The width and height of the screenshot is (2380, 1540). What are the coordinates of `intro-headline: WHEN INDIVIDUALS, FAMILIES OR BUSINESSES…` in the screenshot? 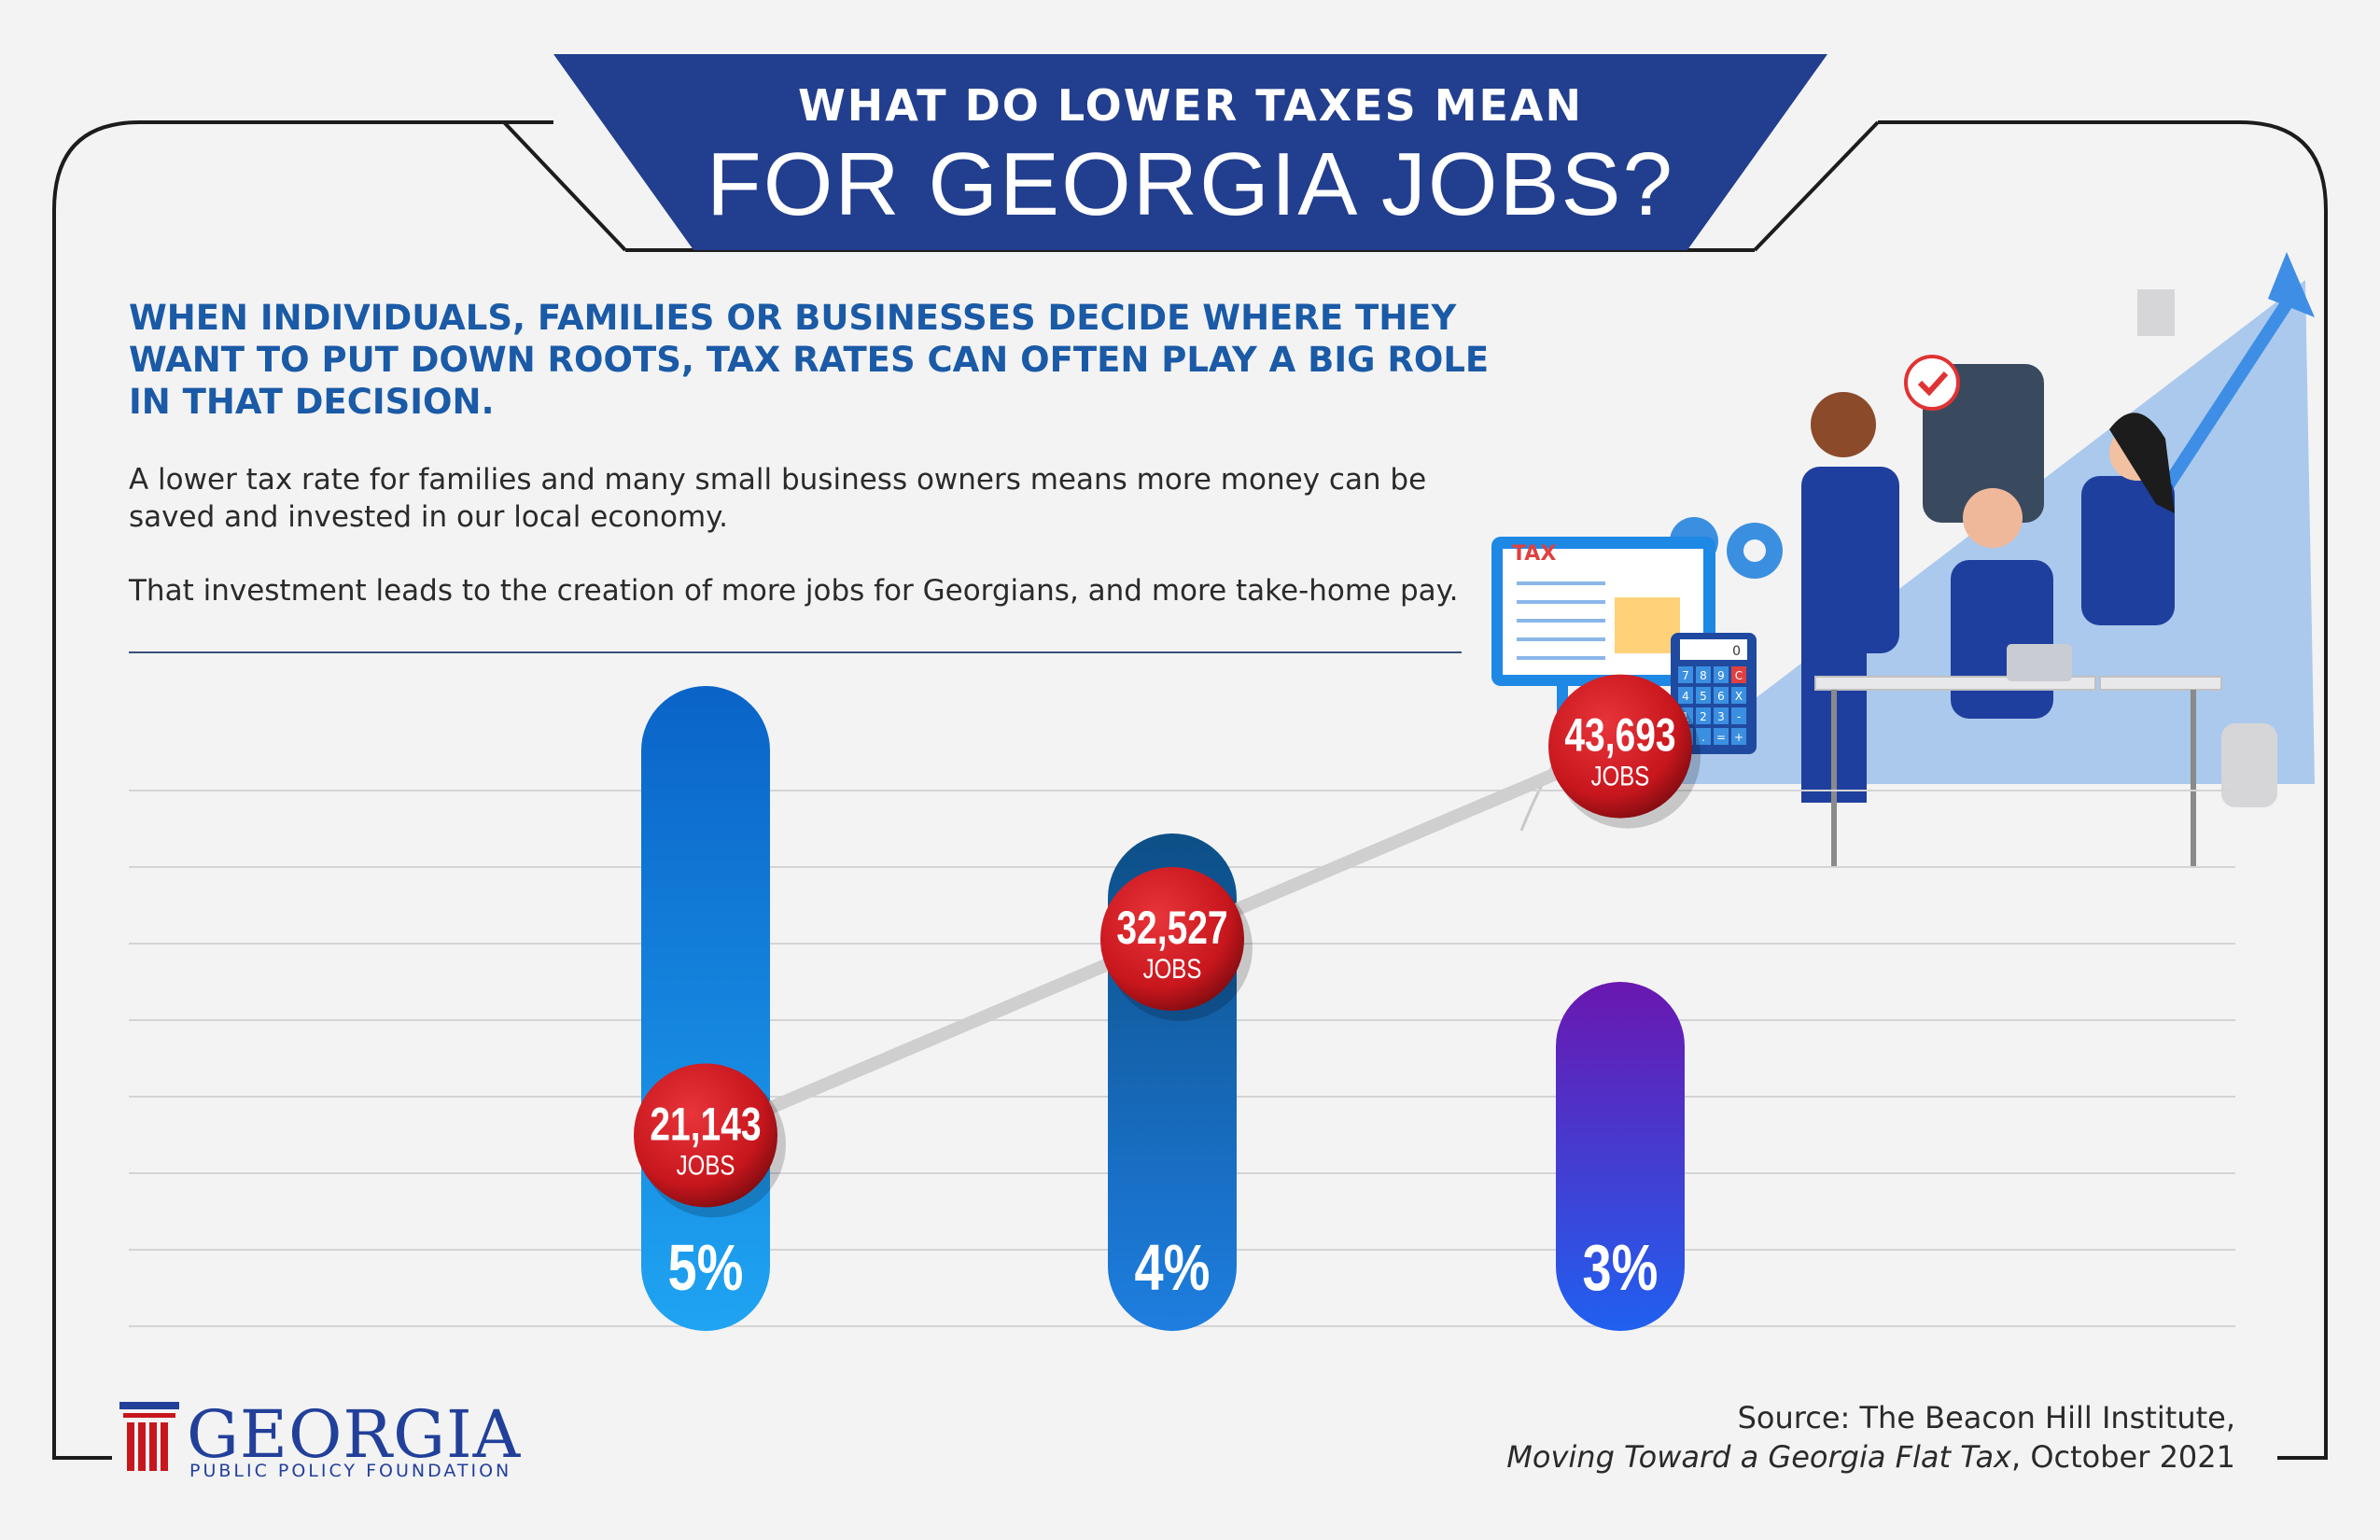 It's located at (809, 360).